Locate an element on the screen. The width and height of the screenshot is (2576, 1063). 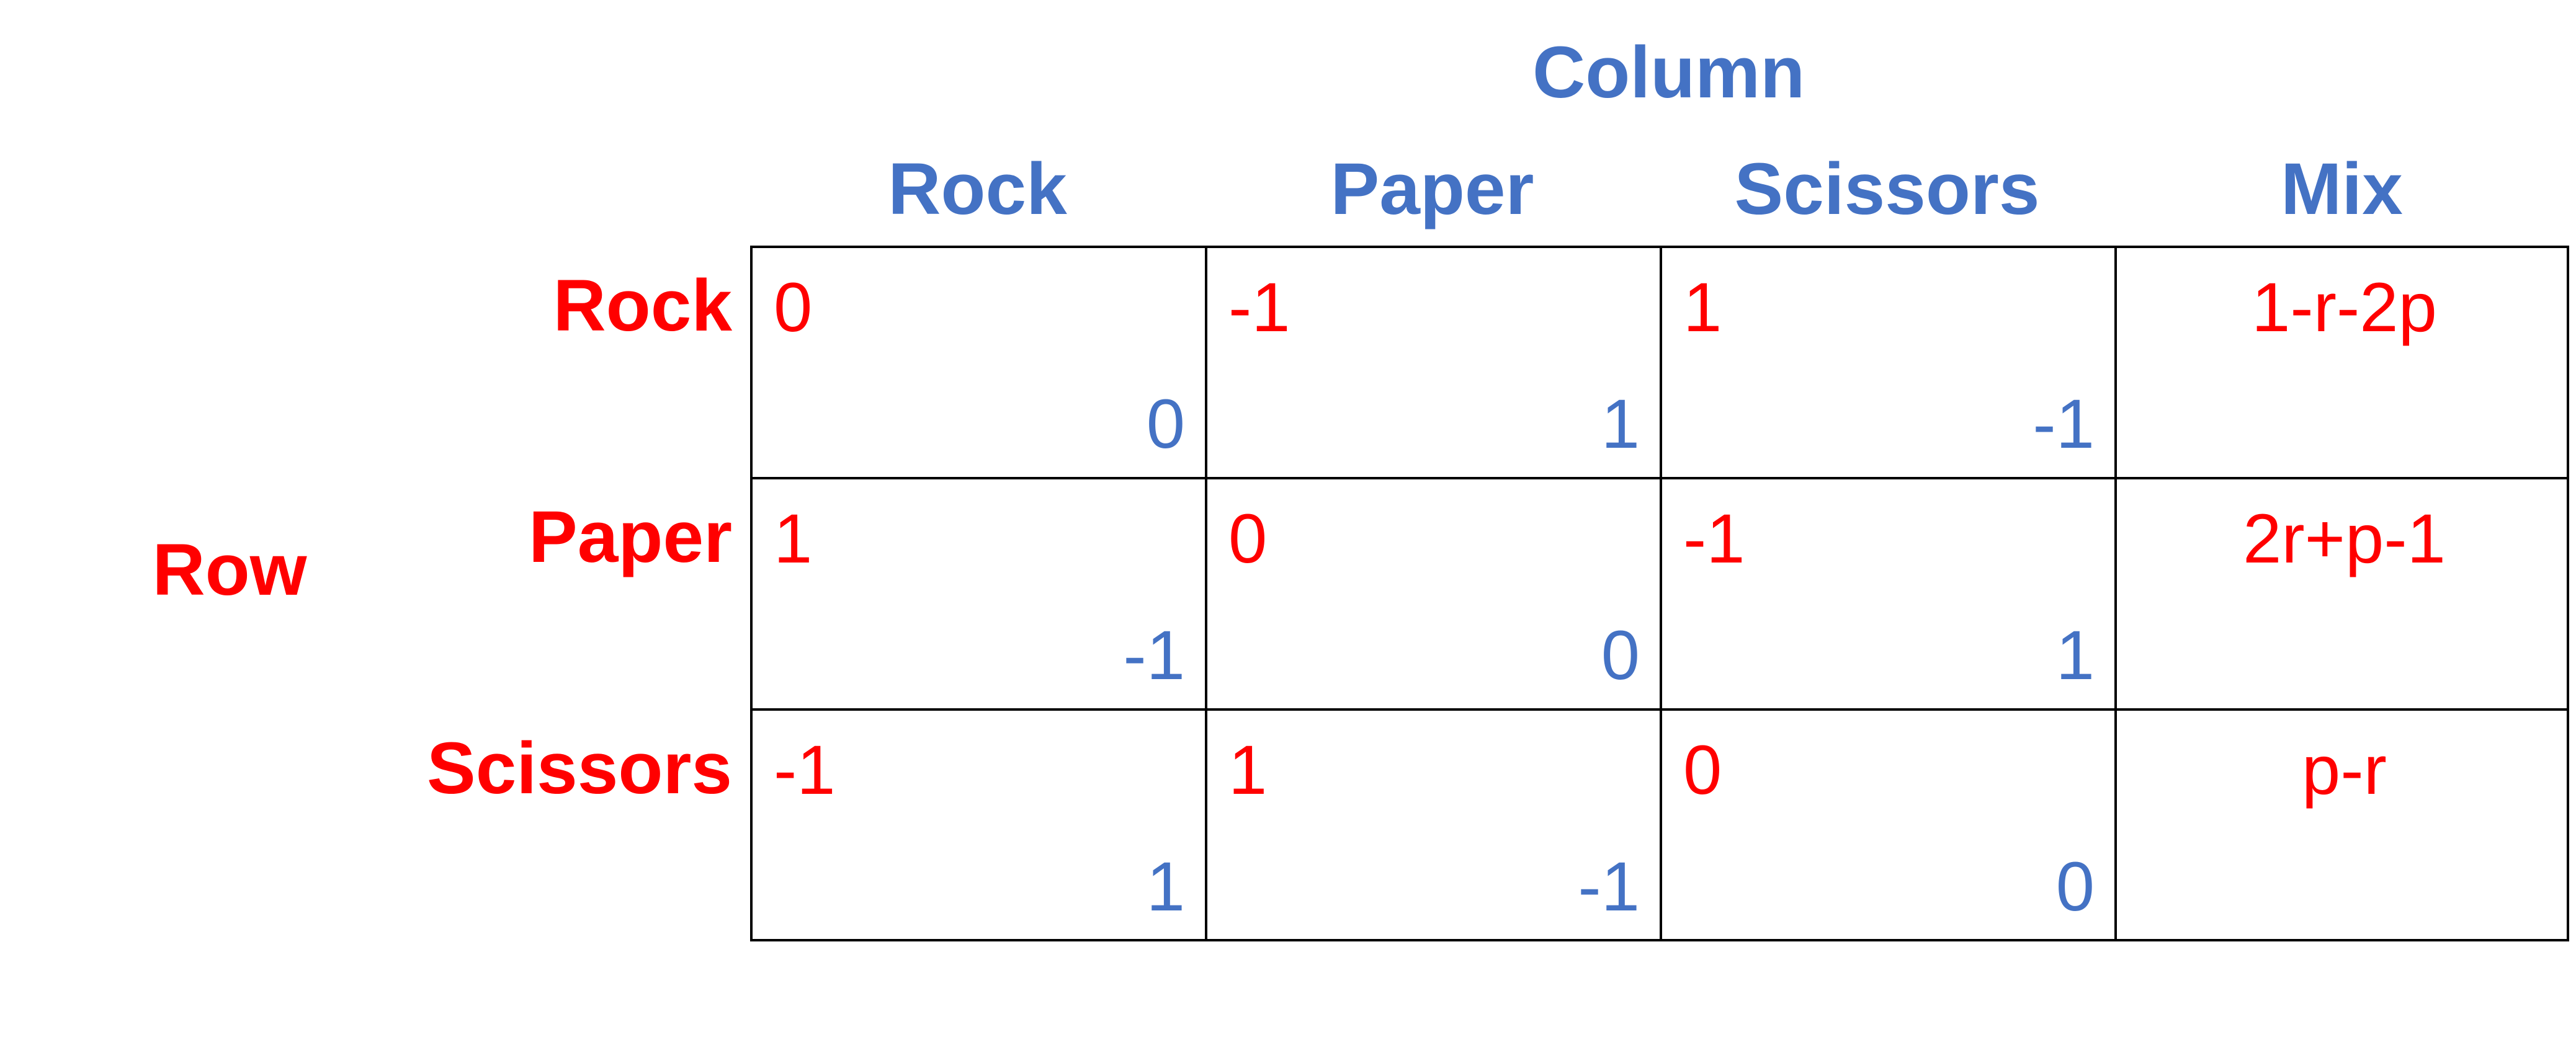
column-player-label: Column is located at coordinates (1668, 72).